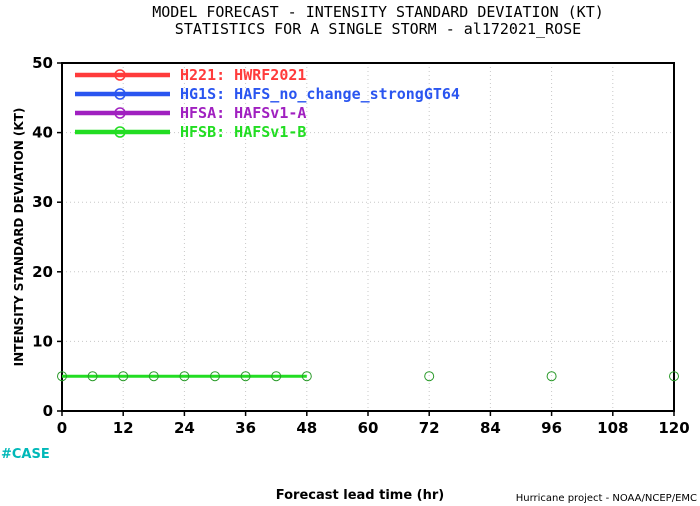  Describe the element at coordinates (320, 94) in the screenshot. I see `legend-label: HG1S: HAFS_no_change_strongGT64` at that location.